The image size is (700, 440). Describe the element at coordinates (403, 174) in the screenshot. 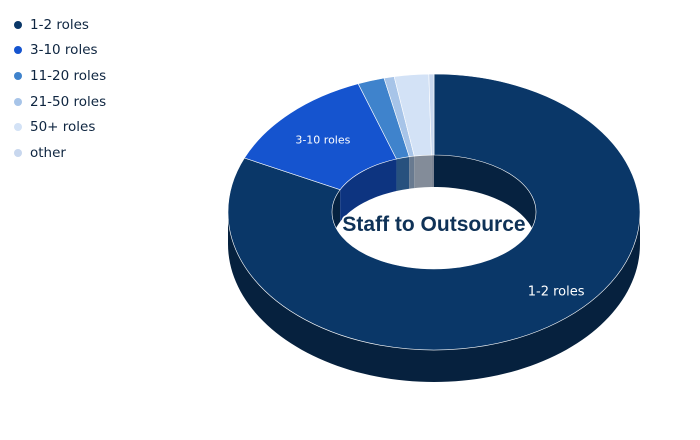

I see `inner-wall-11-20-roles` at that location.